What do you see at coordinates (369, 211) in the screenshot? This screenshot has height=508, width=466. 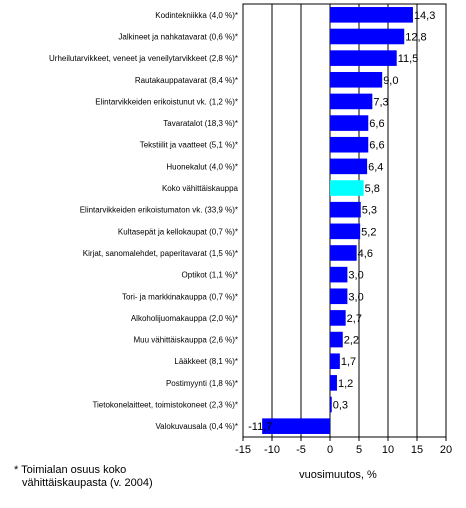 I see `data-label: 5,3` at bounding box center [369, 211].